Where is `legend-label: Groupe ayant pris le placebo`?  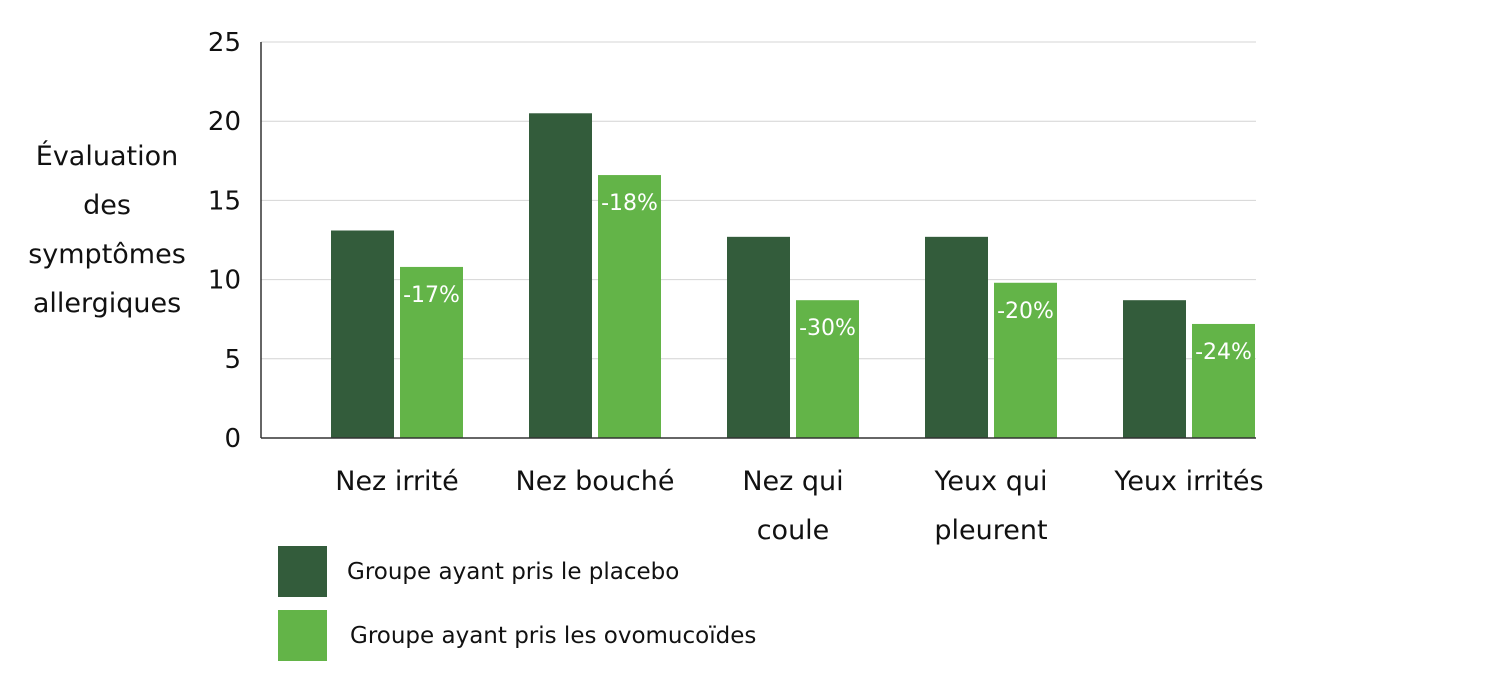 legend-label: Groupe ayant pris le placebo is located at coordinates (513, 572).